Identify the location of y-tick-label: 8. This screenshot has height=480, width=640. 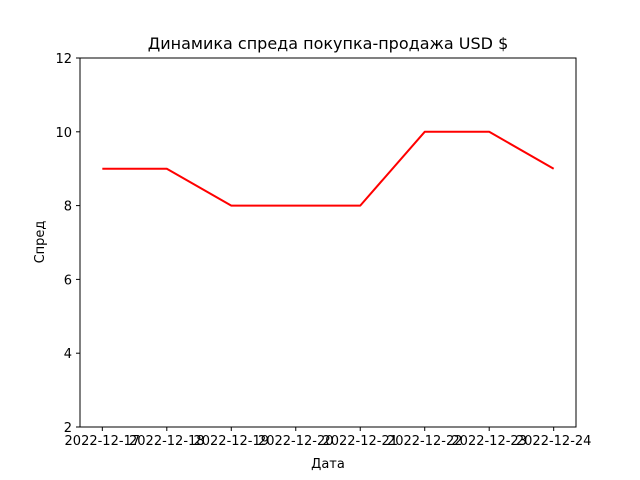
(68, 207).